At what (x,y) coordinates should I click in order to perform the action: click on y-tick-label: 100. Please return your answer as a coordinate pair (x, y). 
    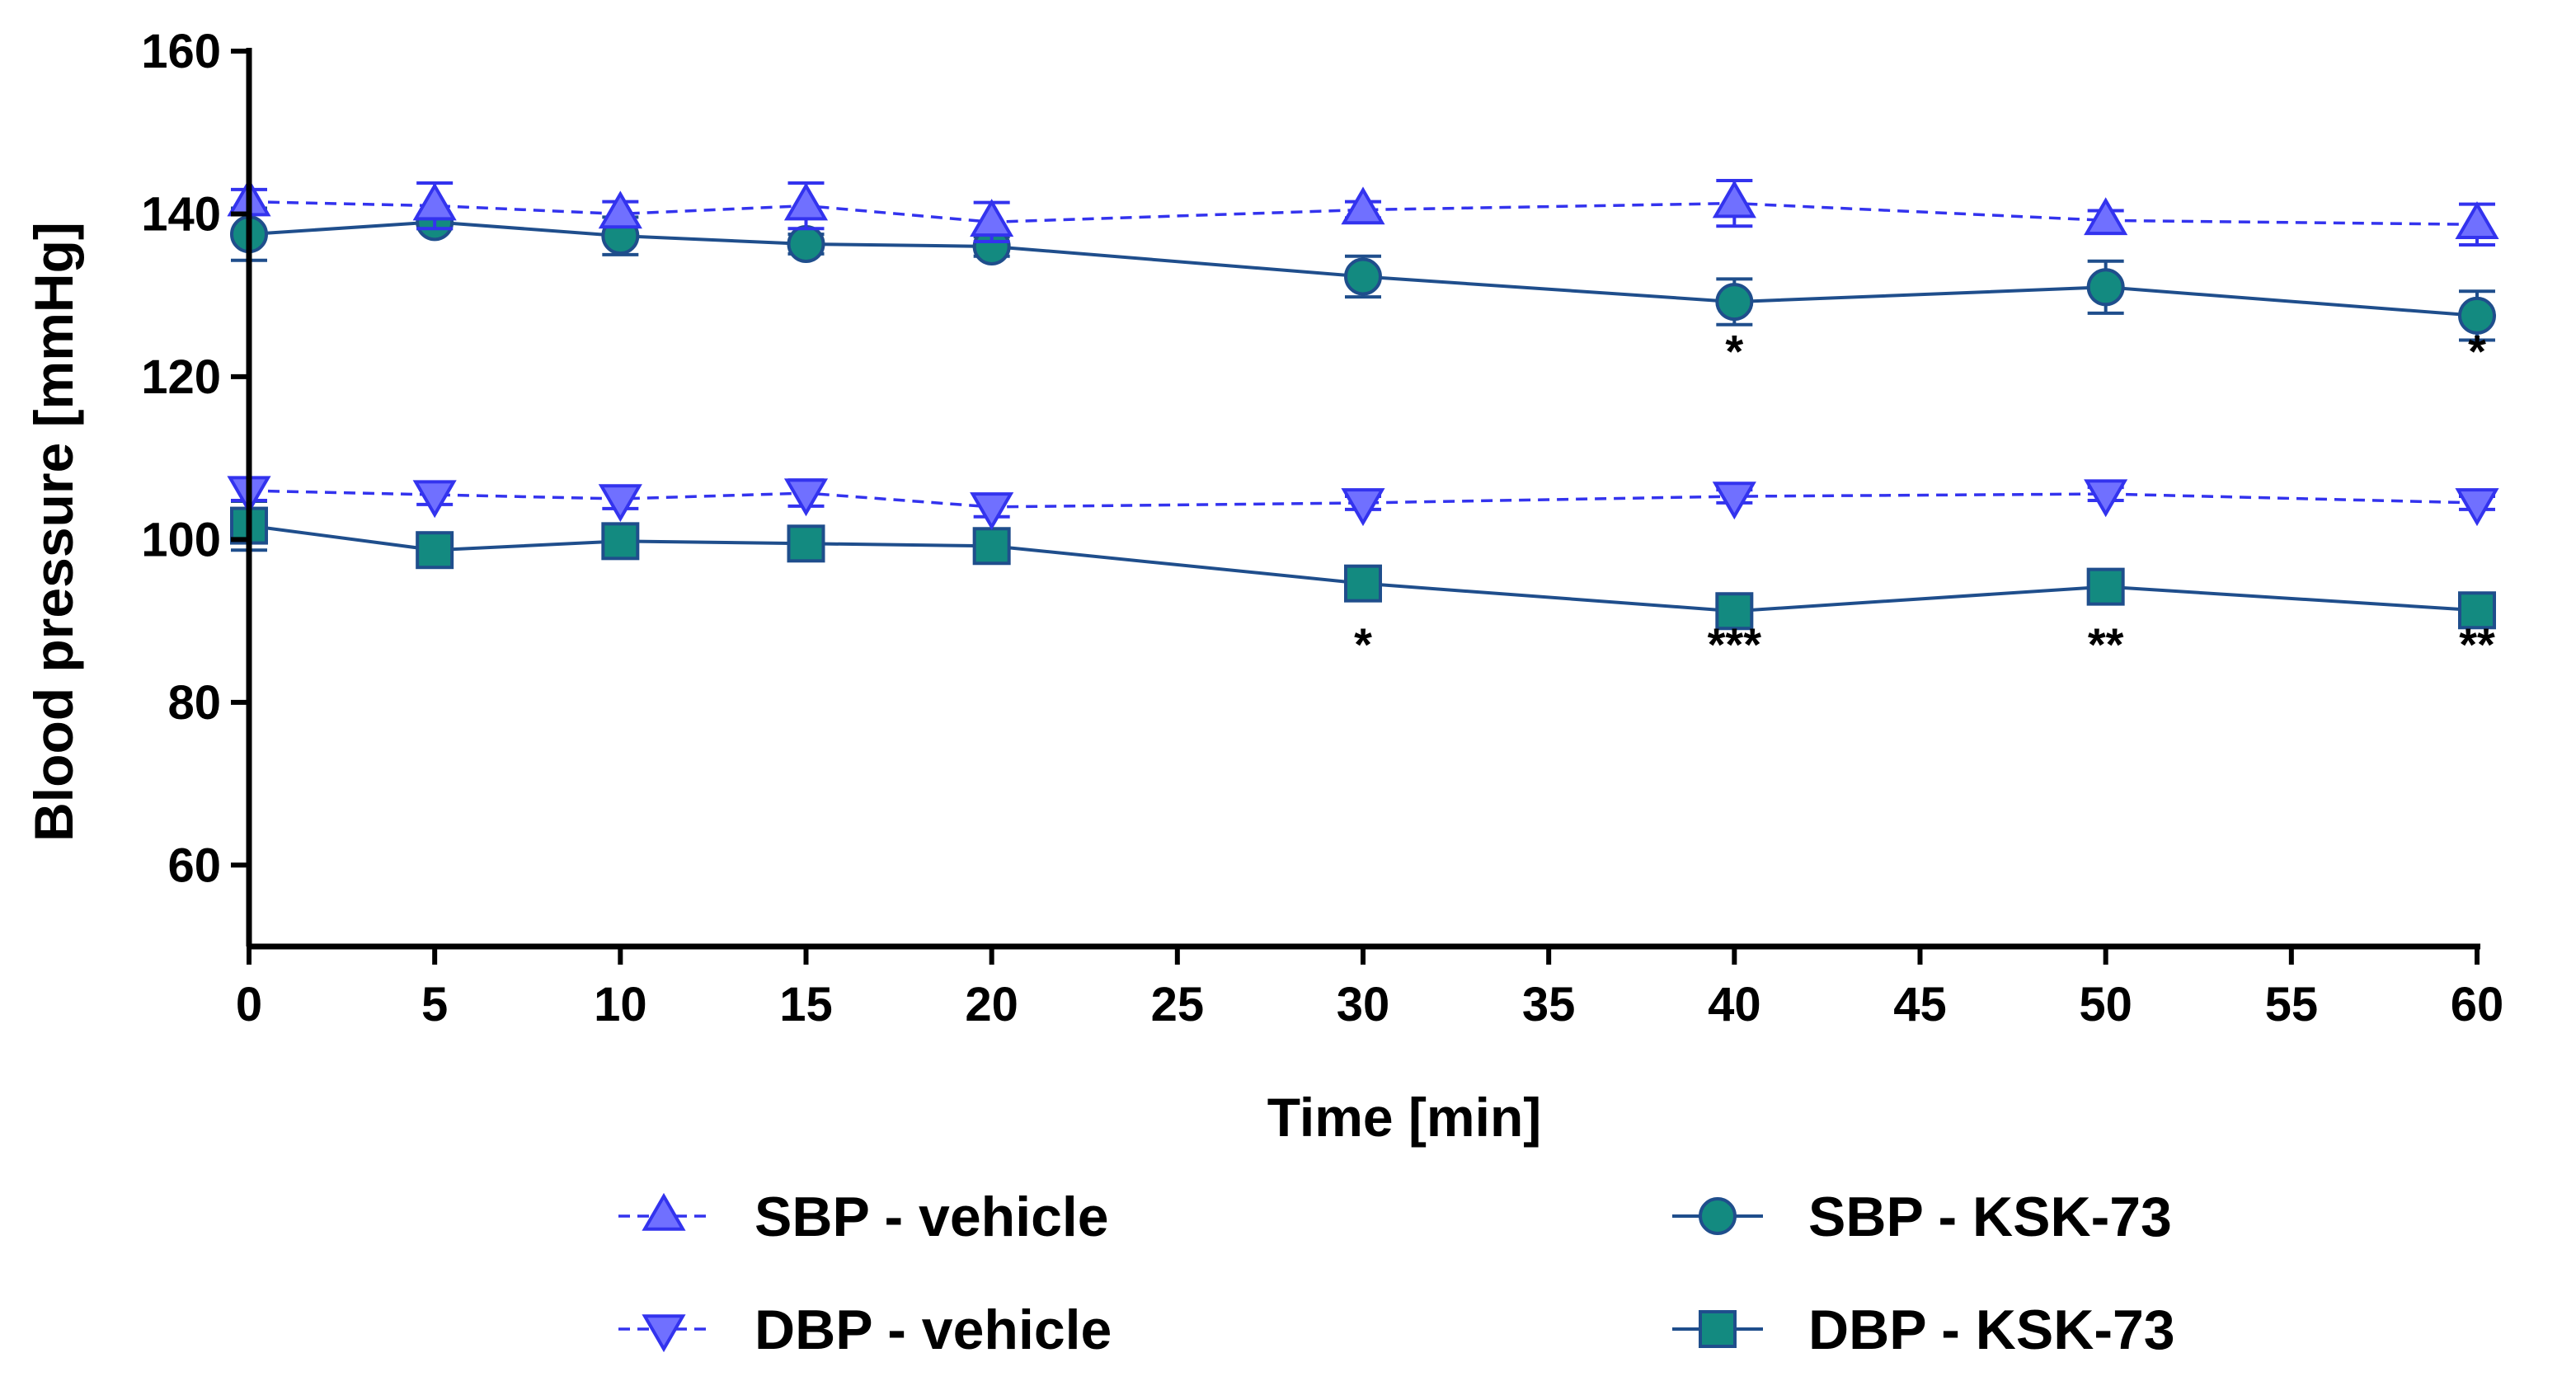
    Looking at the image, I should click on (181, 539).